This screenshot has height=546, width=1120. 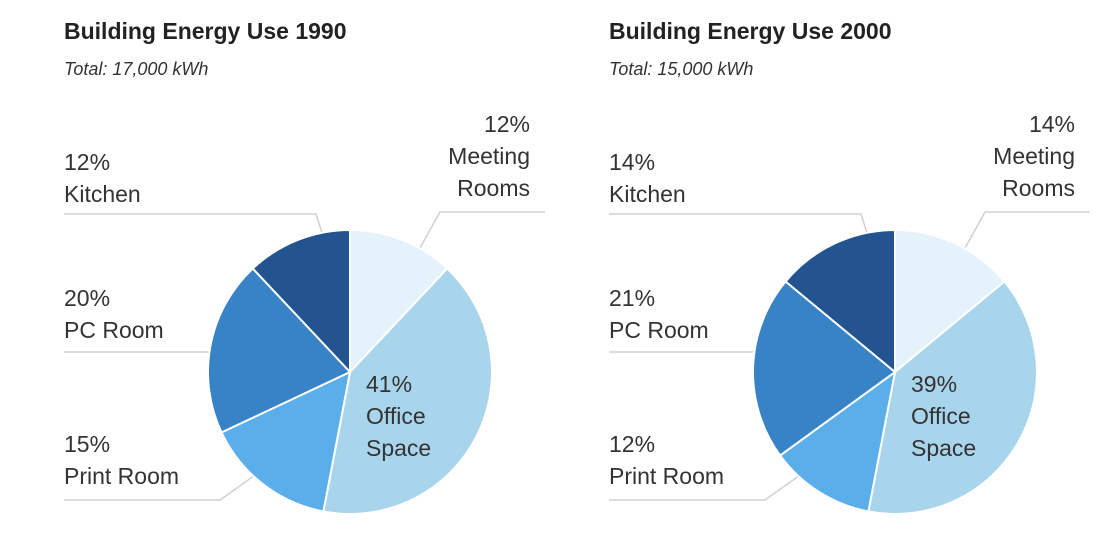 I want to click on slice-label-pc-room: 21% PC Room, so click(x=659, y=314).